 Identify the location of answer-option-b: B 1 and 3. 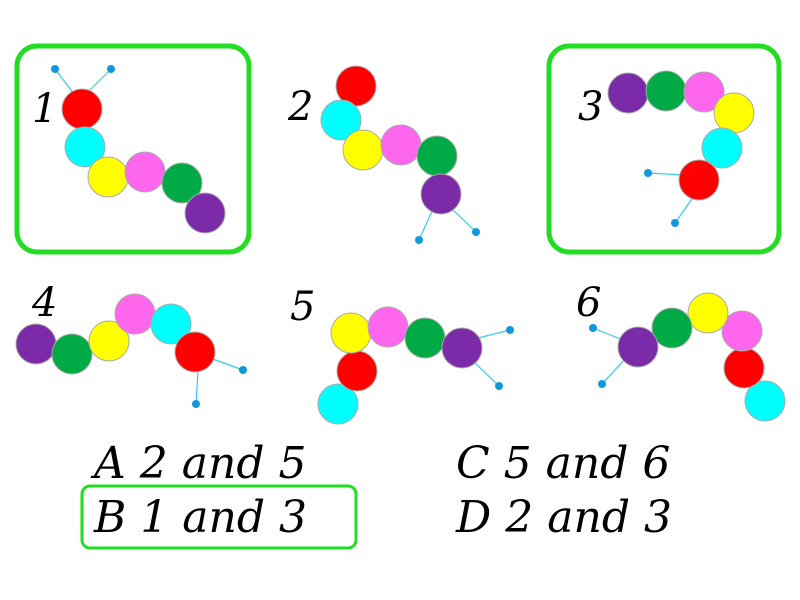
(200, 517).